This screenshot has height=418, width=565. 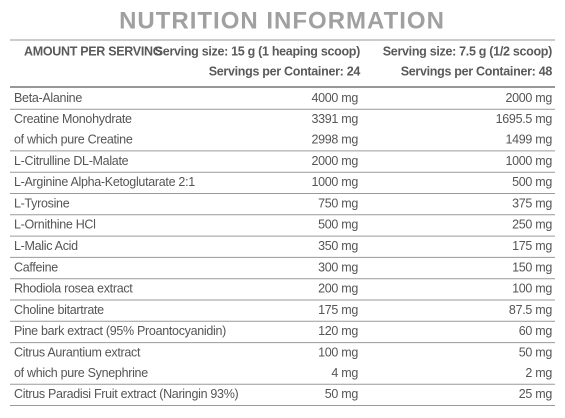 I want to click on amount-serving-1: 350 mg, so click(x=338, y=246).